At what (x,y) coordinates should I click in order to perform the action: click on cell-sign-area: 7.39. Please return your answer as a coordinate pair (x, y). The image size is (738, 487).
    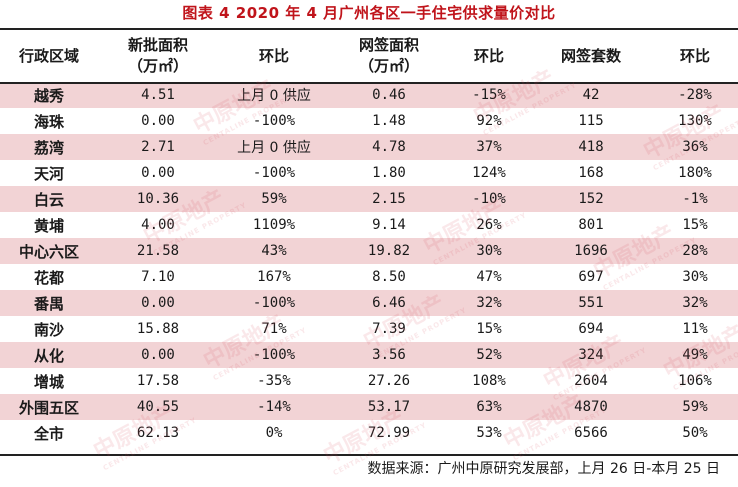
    Looking at the image, I should click on (389, 329).